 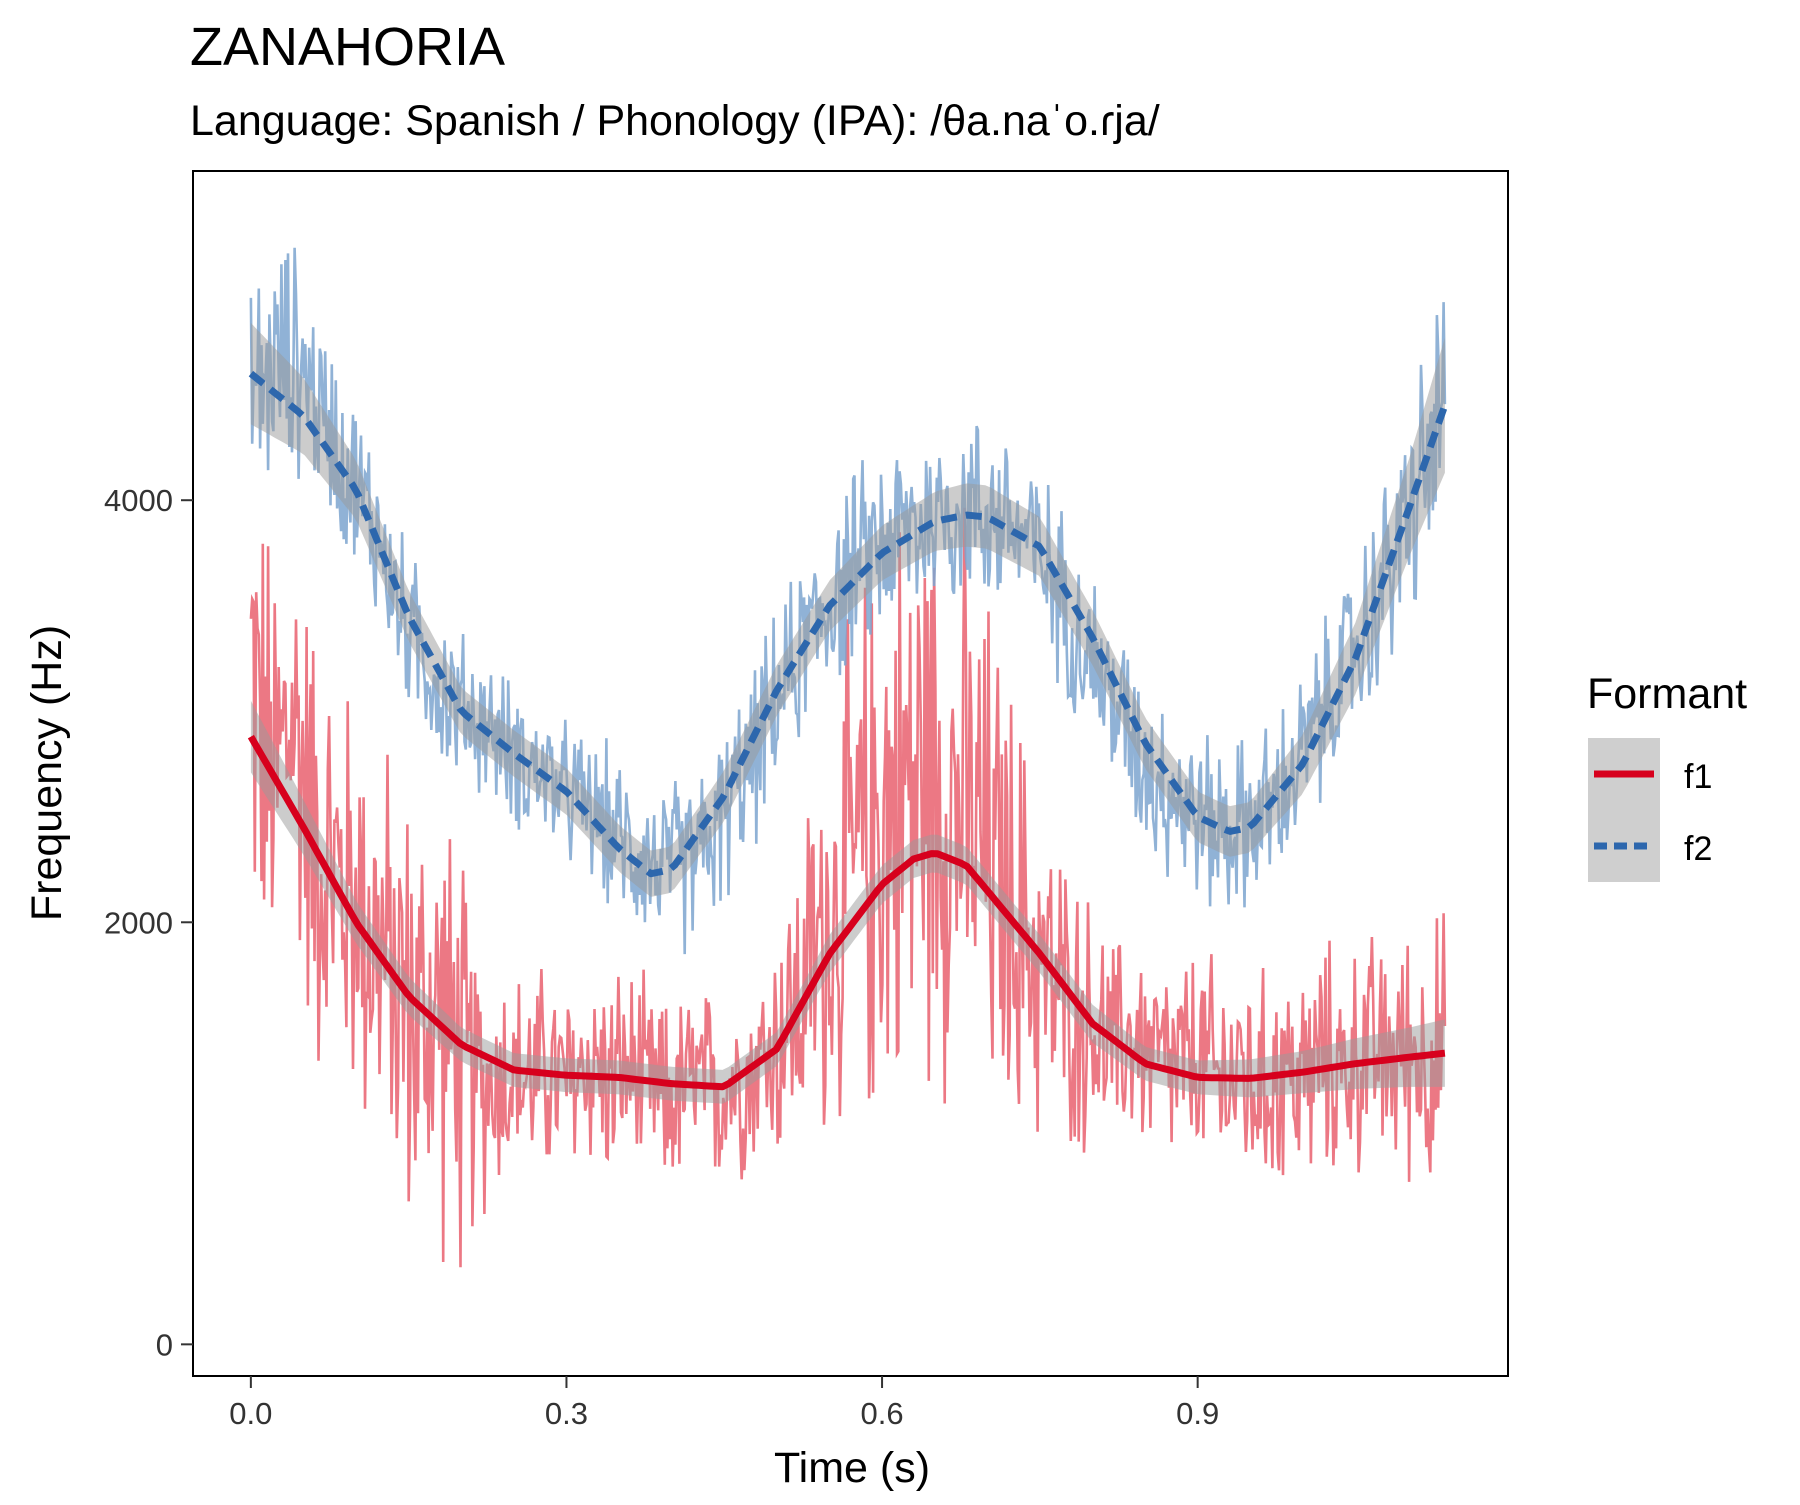 What do you see at coordinates (250, 1413) in the screenshot?
I see `x-tick-label: 0.0` at bounding box center [250, 1413].